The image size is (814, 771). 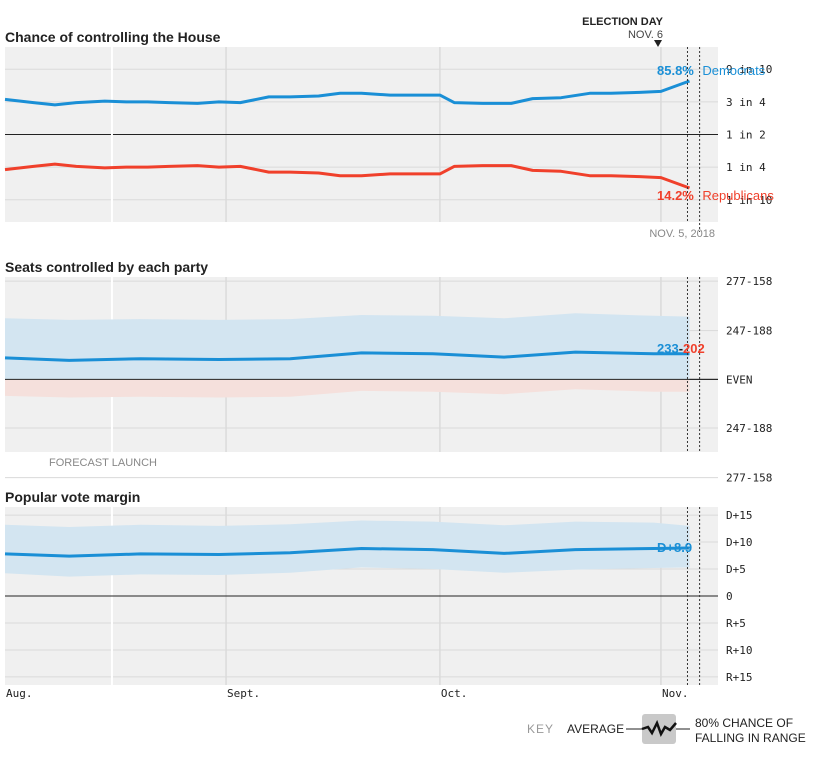 What do you see at coordinates (746, 102) in the screenshot?
I see `y-tick-label: 3 in 4` at bounding box center [746, 102].